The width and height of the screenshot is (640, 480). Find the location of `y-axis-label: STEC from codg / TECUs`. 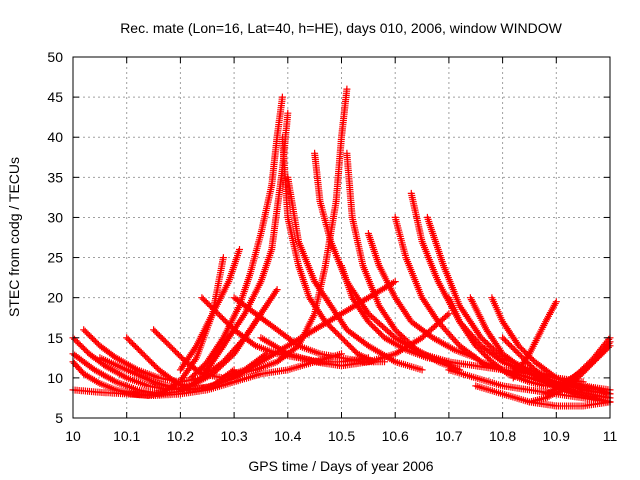

y-axis-label: STEC from codg / TECUs is located at coordinates (14, 237).